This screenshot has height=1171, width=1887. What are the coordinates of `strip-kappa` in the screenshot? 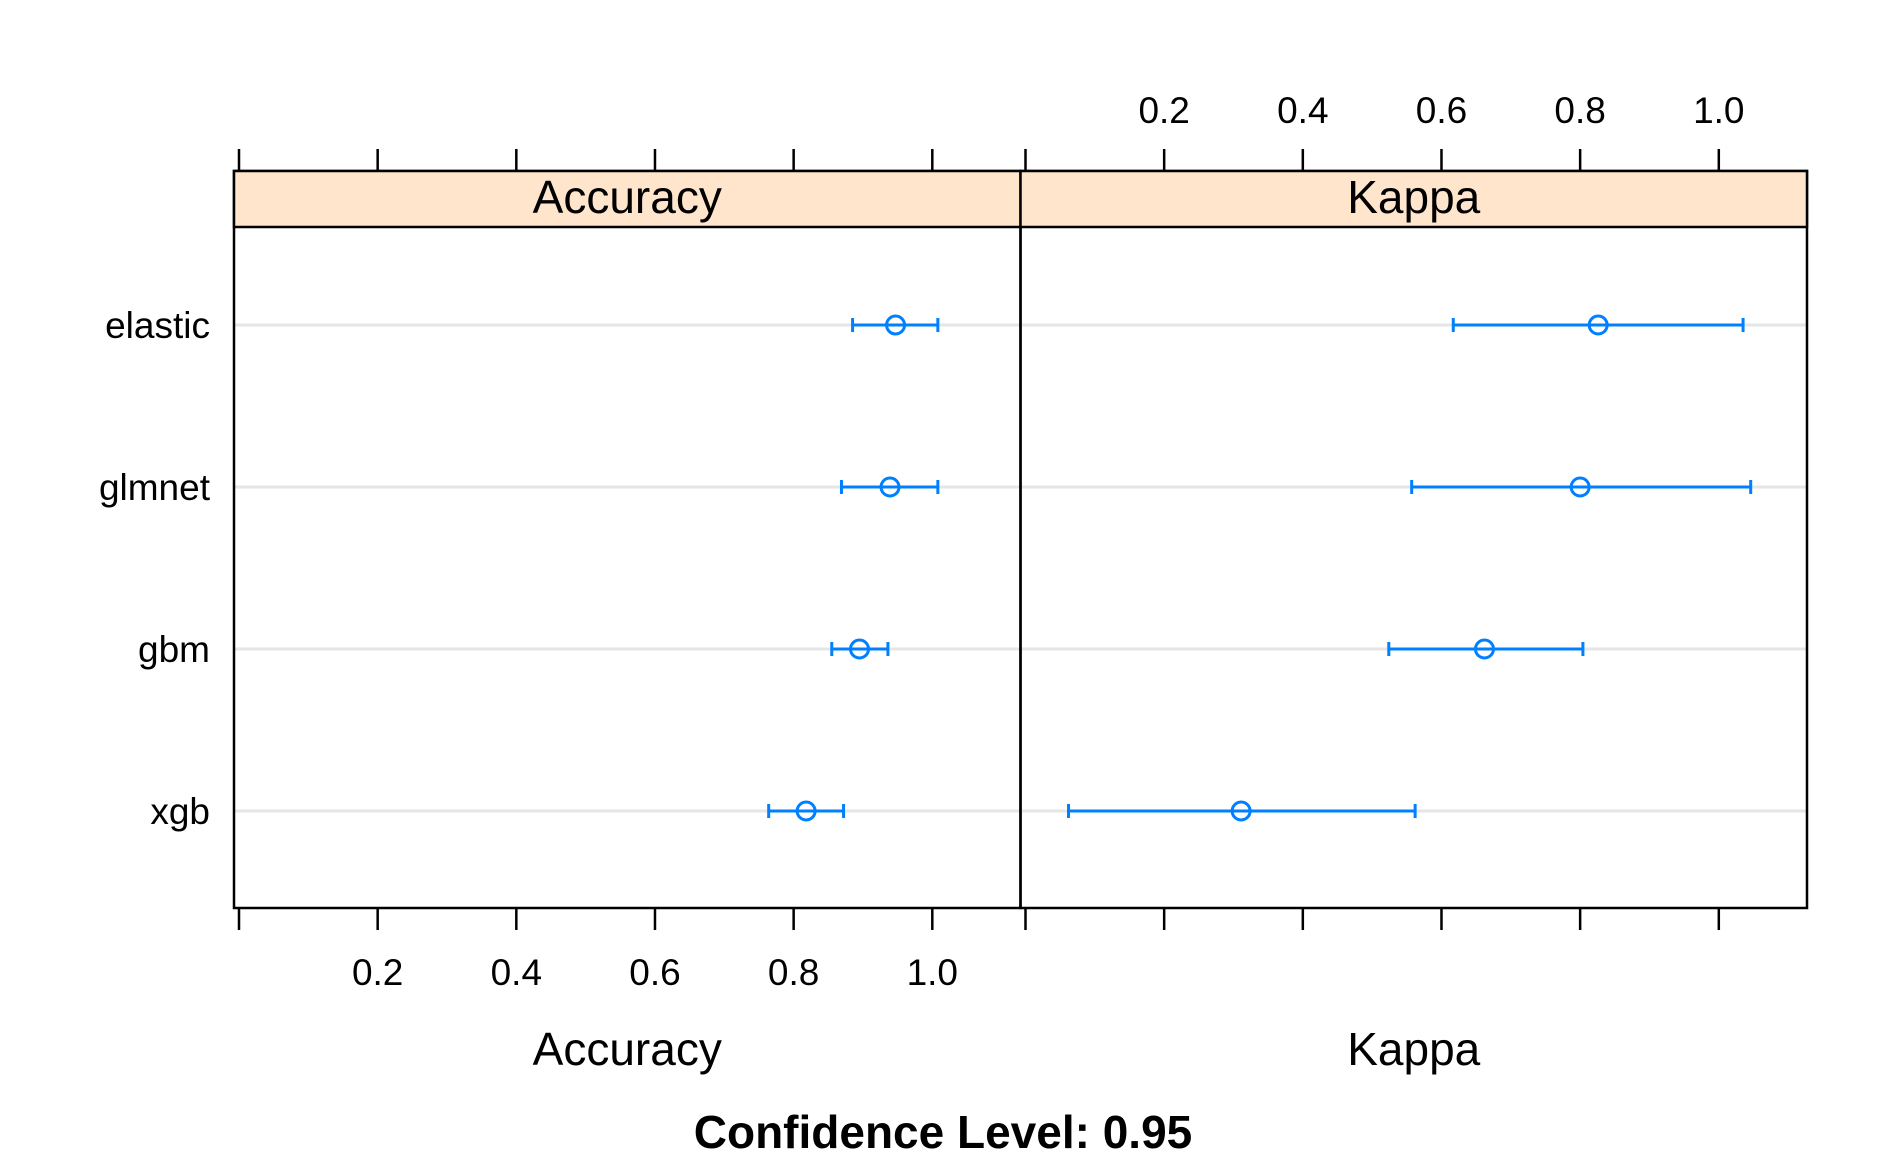 It's located at (1414, 199).